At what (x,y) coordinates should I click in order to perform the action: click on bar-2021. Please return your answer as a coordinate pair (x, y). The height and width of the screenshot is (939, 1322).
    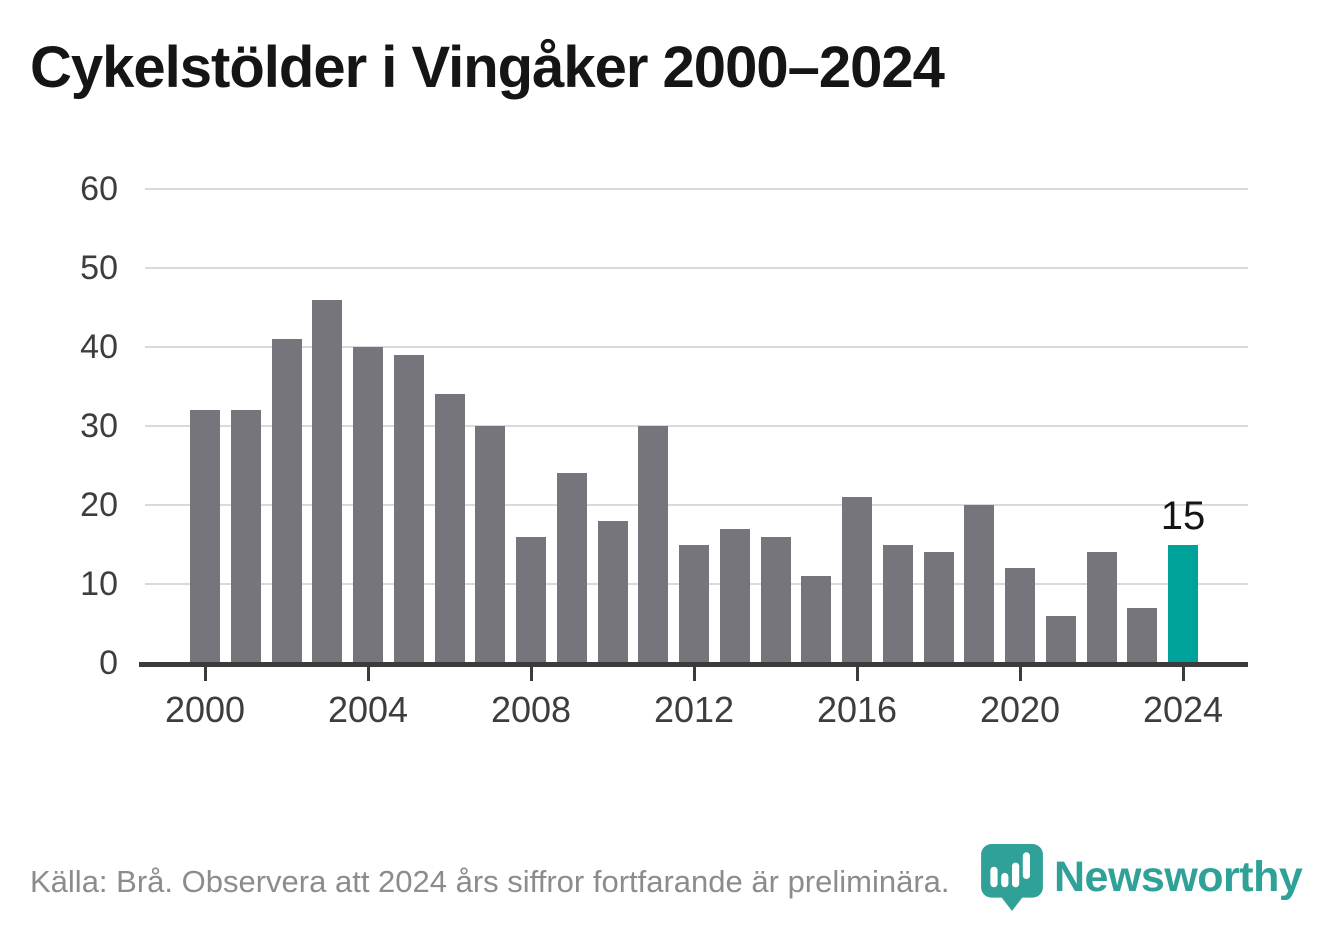
    Looking at the image, I should click on (1060, 639).